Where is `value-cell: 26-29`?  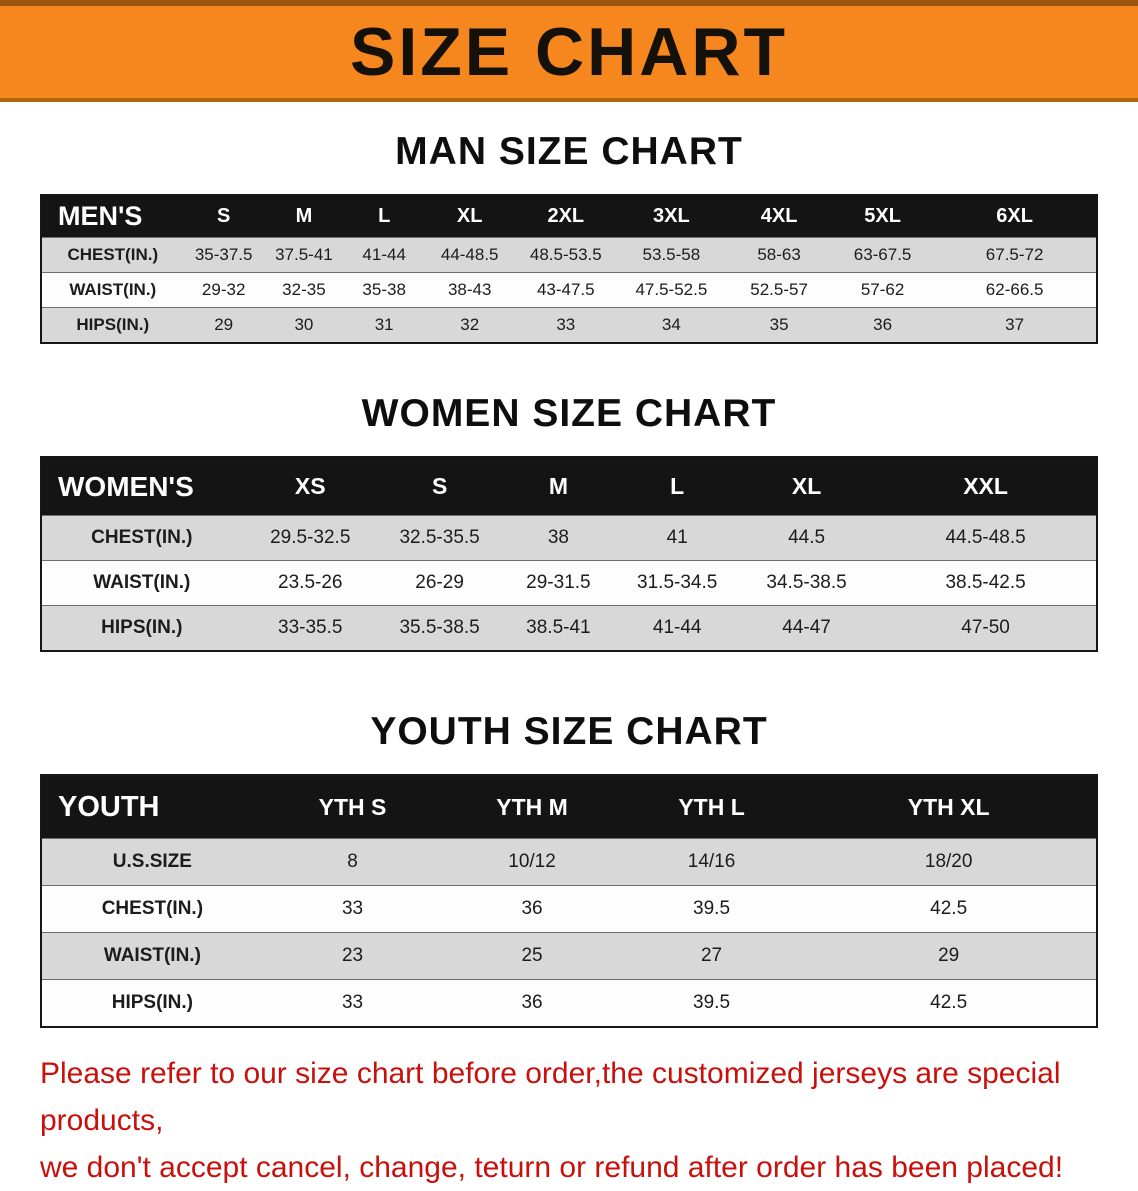 value-cell: 26-29 is located at coordinates (439, 582).